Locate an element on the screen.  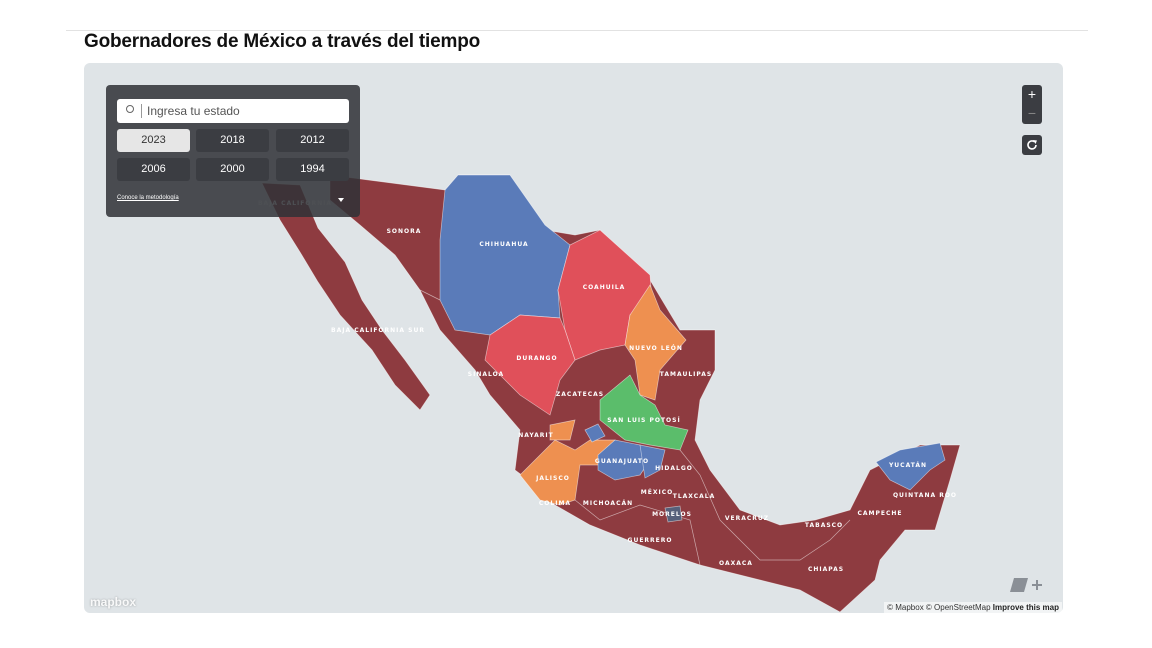
reset-button is located at coordinates (1032, 145).